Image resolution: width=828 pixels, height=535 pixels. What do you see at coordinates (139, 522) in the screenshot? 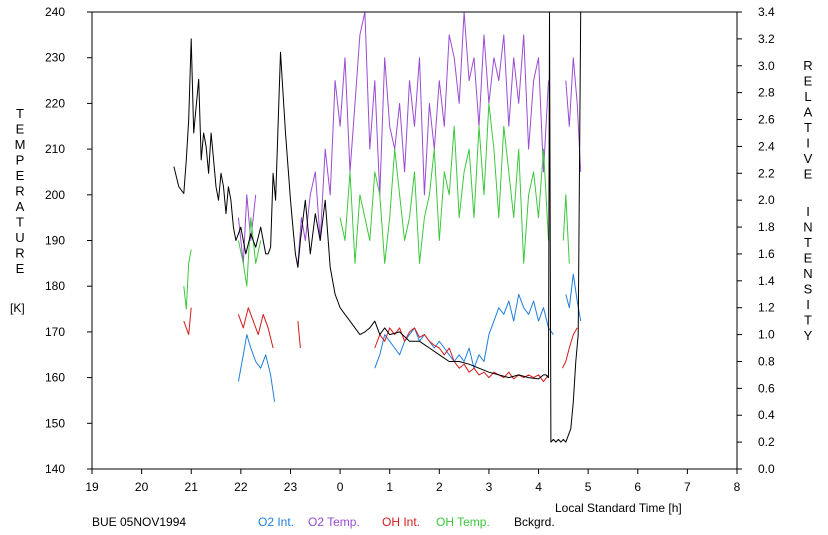
I see `footer-station-date: BUE 05NOV1994` at bounding box center [139, 522].